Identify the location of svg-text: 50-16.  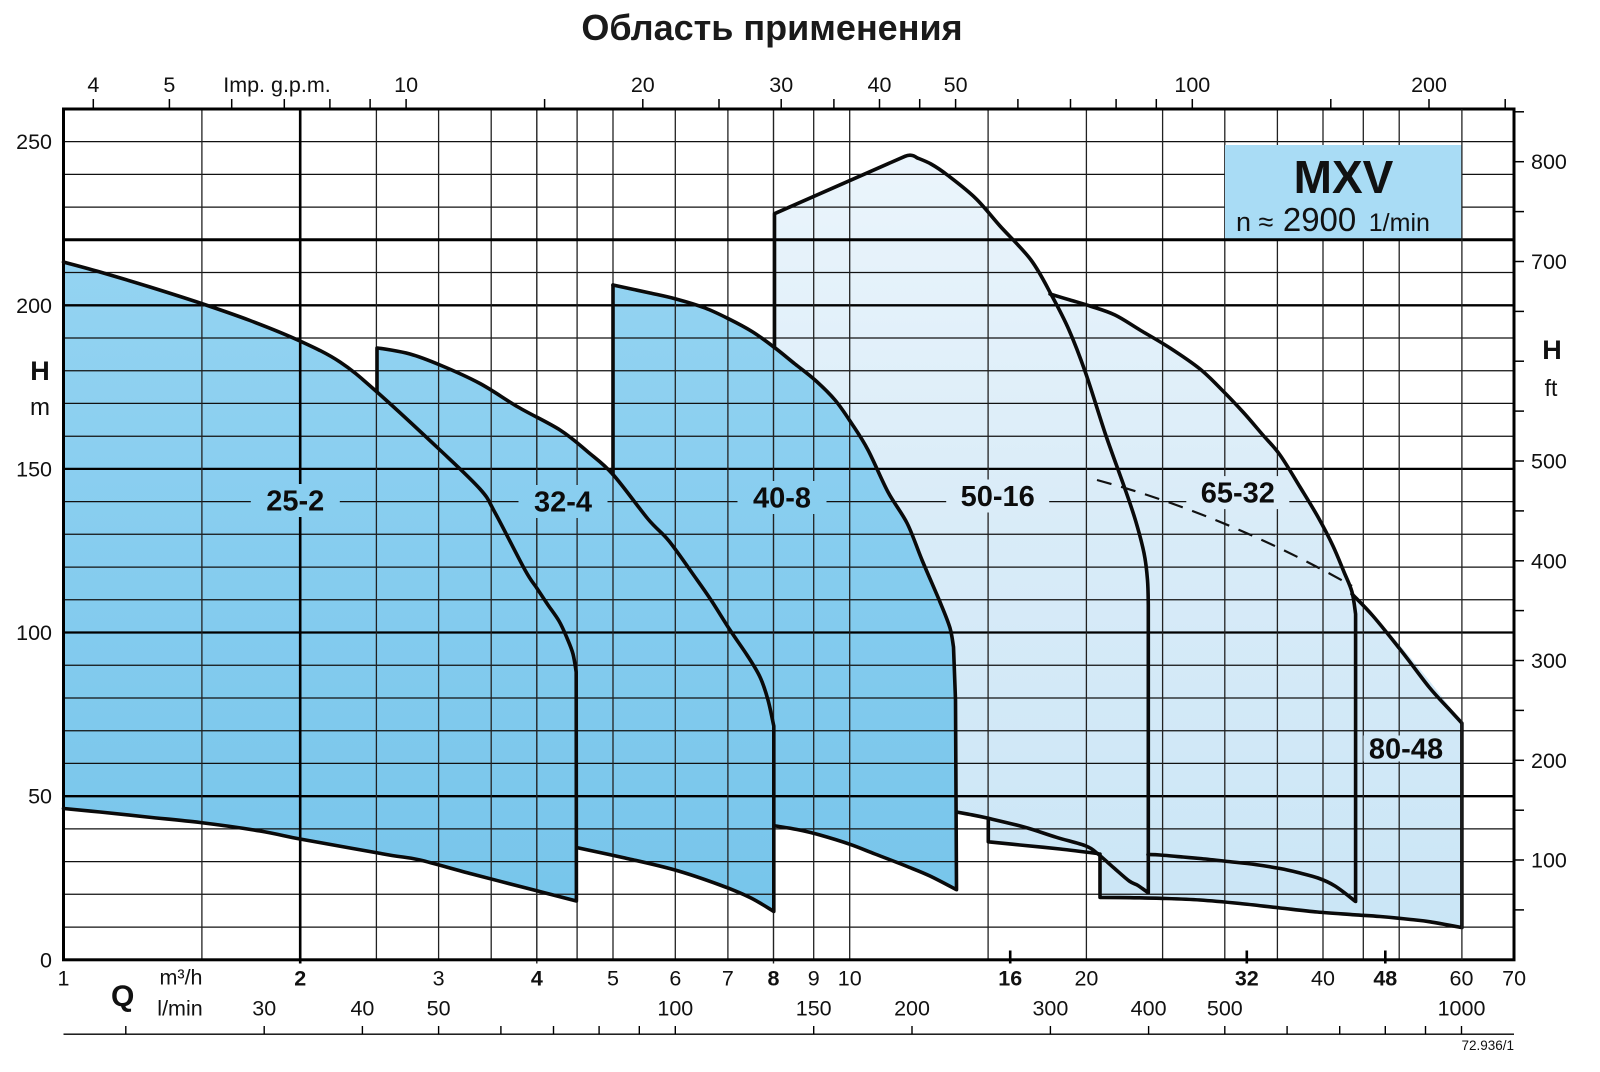
(998, 497).